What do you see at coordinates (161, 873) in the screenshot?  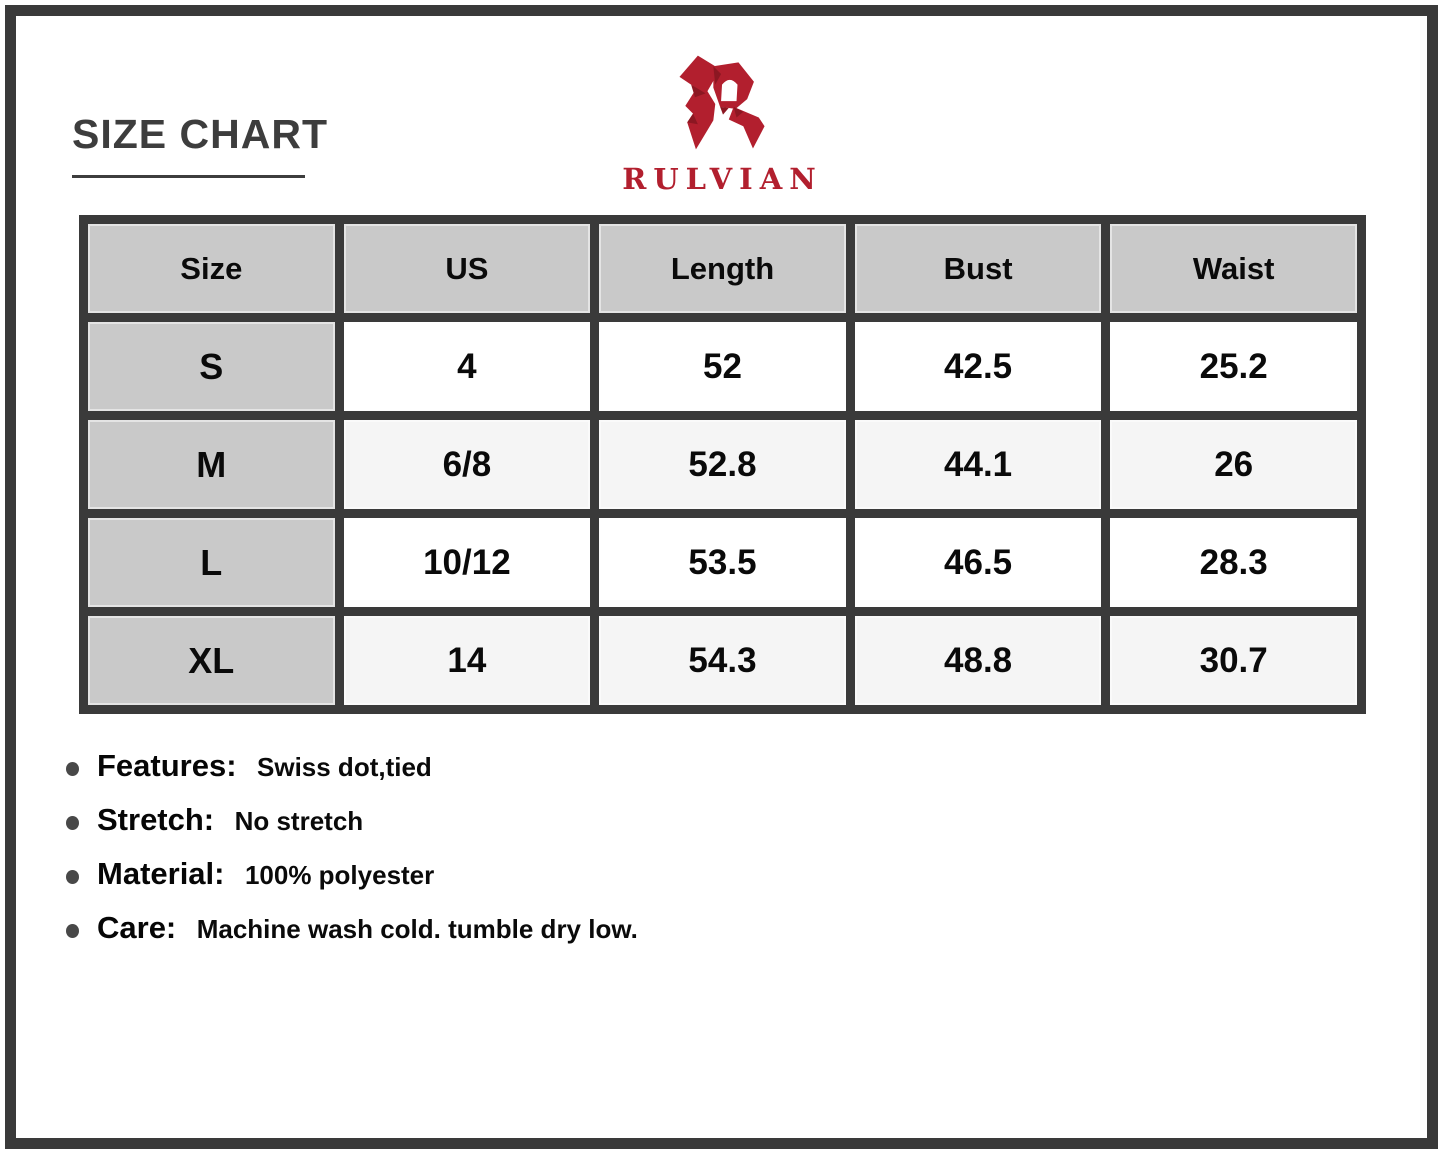 I see `detail-label: Material:` at bounding box center [161, 873].